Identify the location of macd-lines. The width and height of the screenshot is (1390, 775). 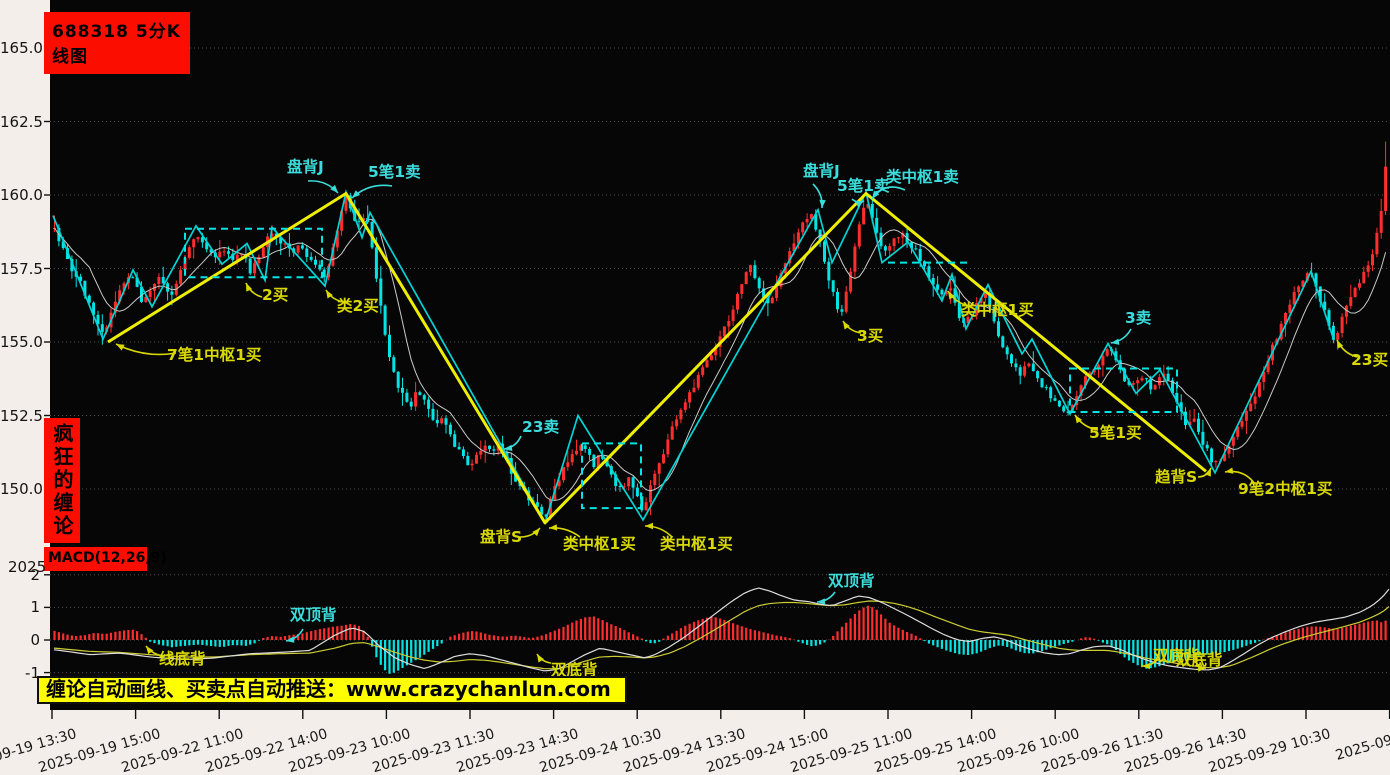
(721, 629).